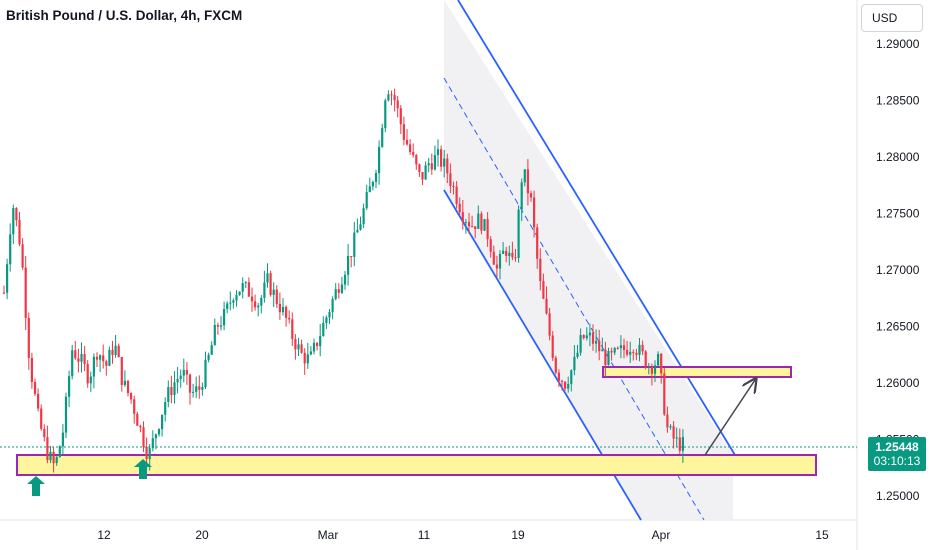 This screenshot has width=932, height=550. Describe the element at coordinates (898, 383) in the screenshot. I see `y-tick-label: 1.26000` at that location.